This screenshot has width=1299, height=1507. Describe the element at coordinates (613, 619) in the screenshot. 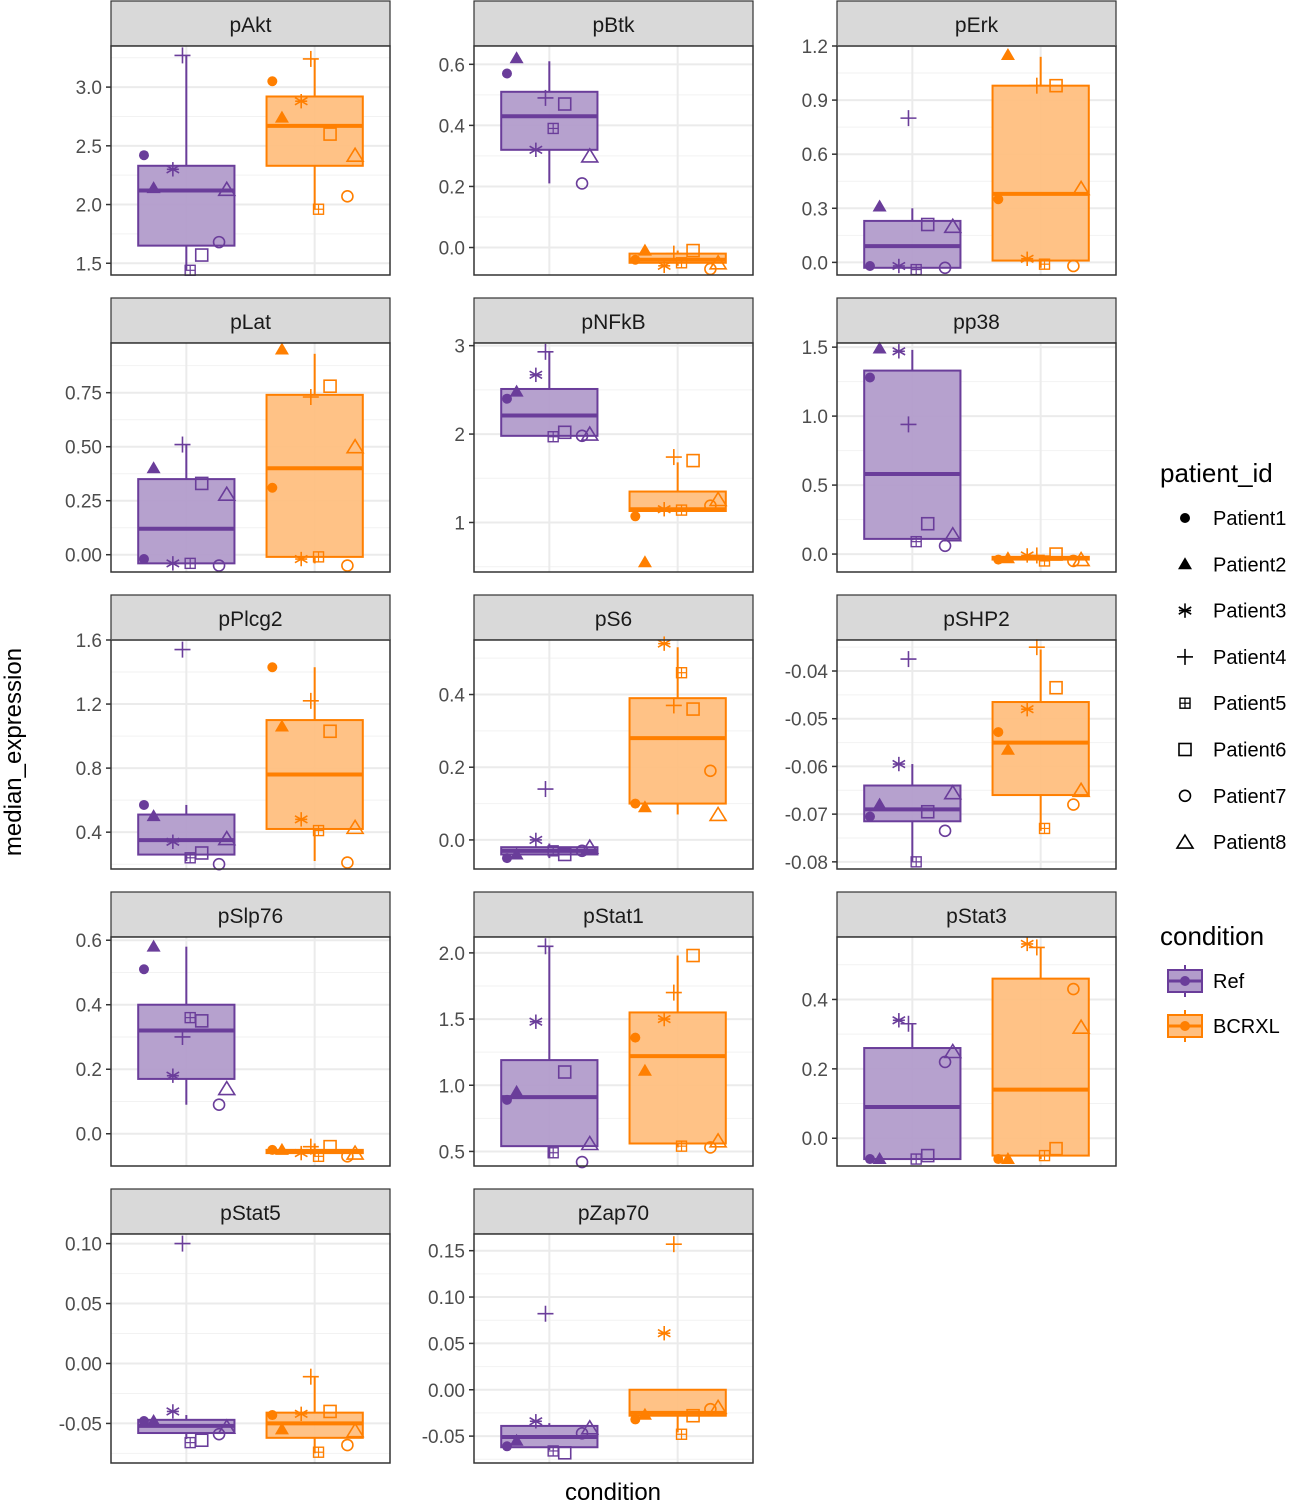

I see `facet-strip-label: pS6` at that location.